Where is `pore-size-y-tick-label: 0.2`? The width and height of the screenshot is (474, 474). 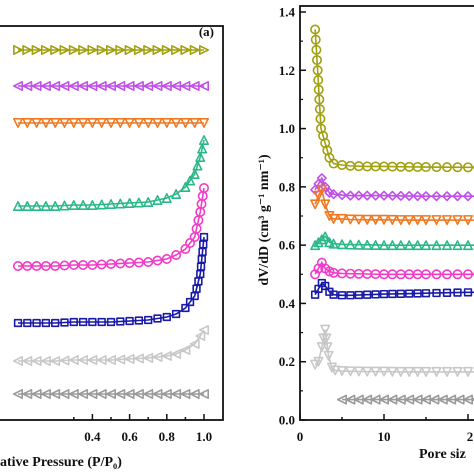
pore-size-y-tick-label: 0.2 is located at coordinates (287, 361).